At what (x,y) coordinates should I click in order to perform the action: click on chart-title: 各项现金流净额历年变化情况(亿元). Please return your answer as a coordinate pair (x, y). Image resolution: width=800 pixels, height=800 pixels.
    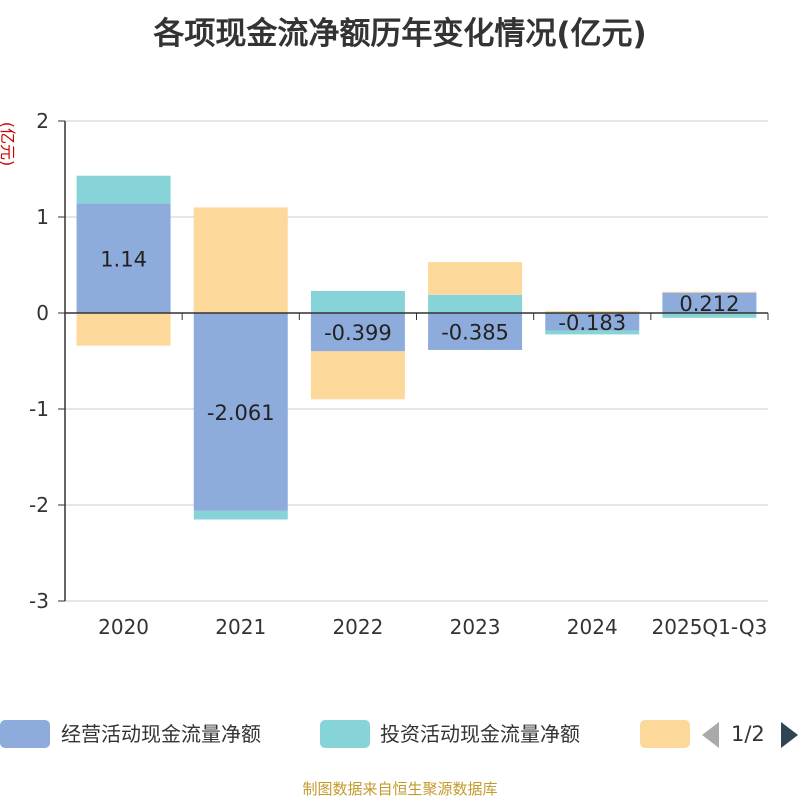
    Looking at the image, I should click on (400, 34).